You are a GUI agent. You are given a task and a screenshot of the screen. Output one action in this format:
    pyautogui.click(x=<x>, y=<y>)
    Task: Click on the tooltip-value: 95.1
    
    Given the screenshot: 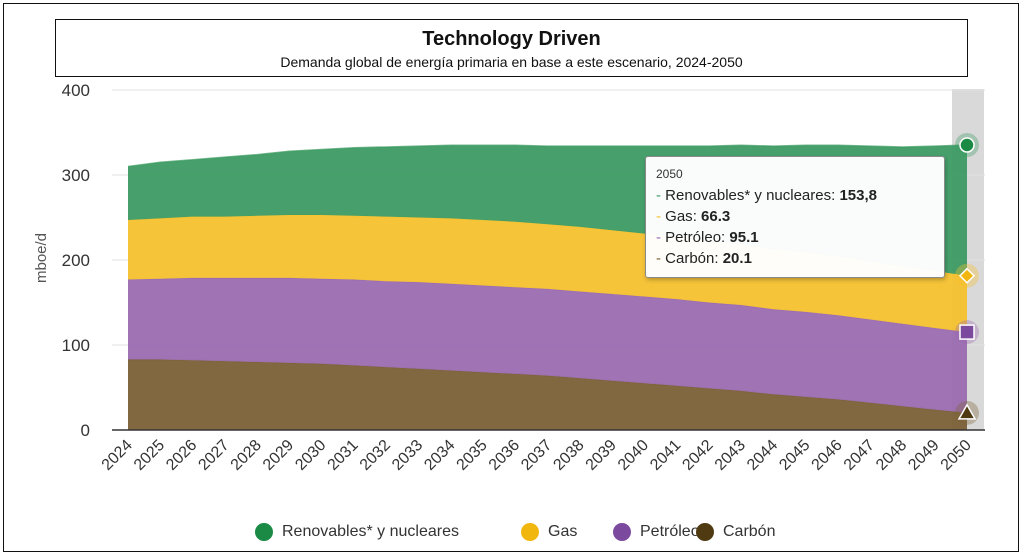 What is the action you would take?
    pyautogui.click(x=744, y=237)
    